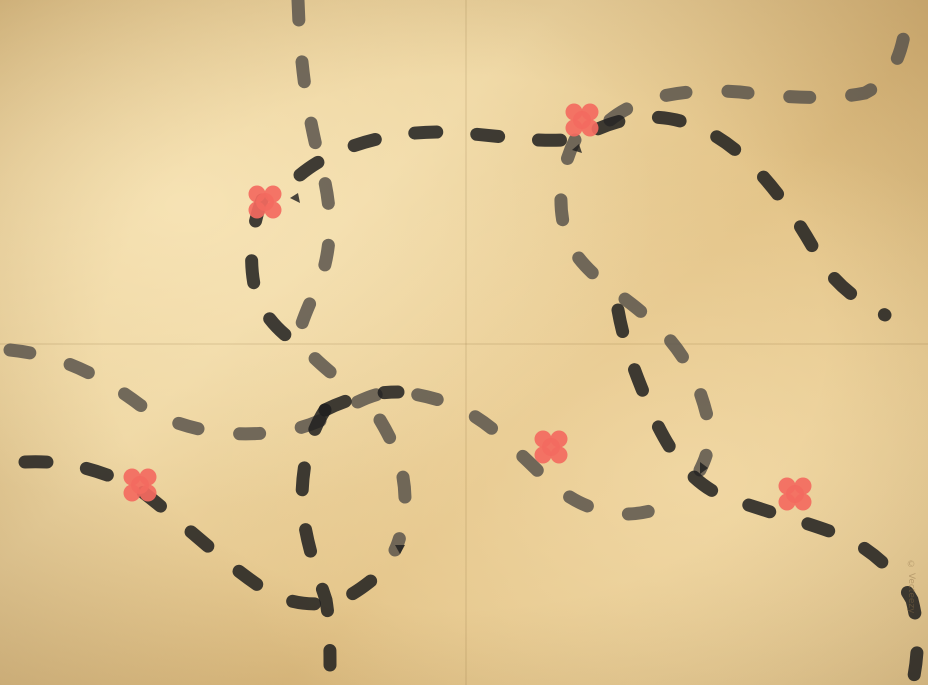  I want to click on watermark: © Vecteezy, so click(911, 587).